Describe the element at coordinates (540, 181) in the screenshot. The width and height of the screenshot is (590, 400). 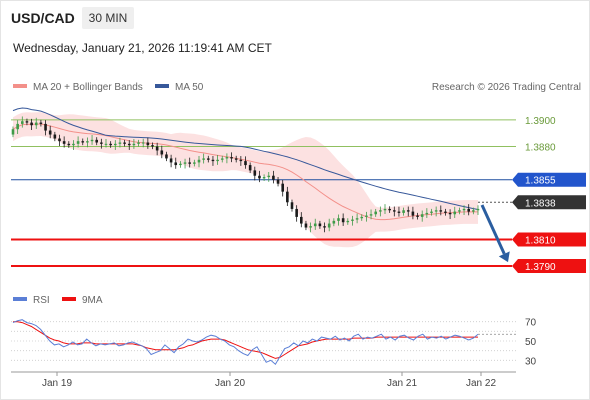
I see `level-label-1.3855: 1.3855` at that location.